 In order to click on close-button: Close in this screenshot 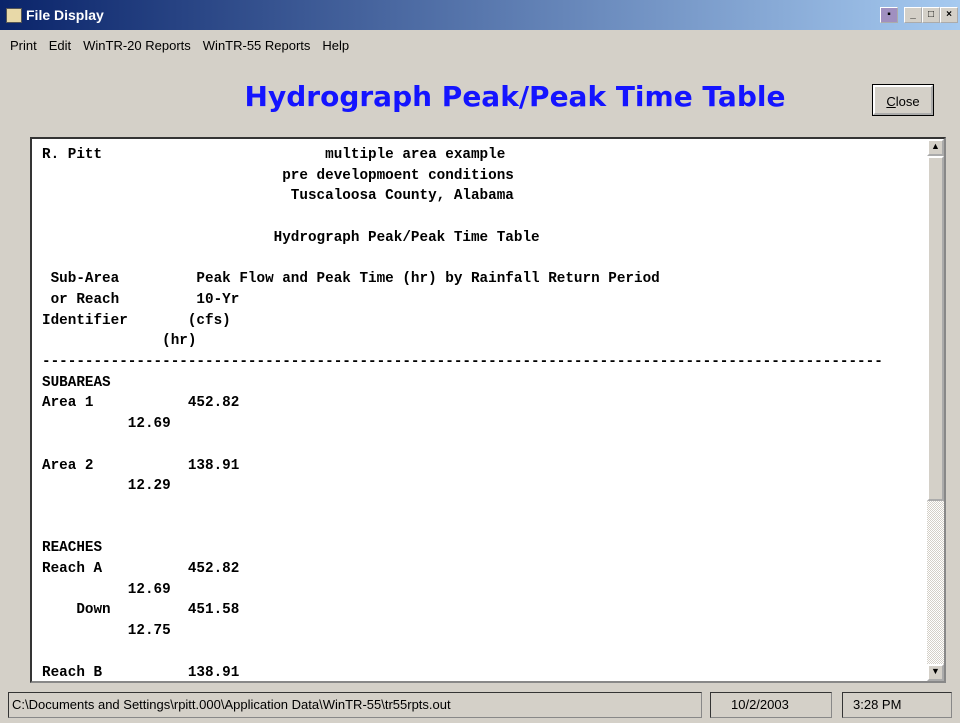, I will do `click(903, 100)`.